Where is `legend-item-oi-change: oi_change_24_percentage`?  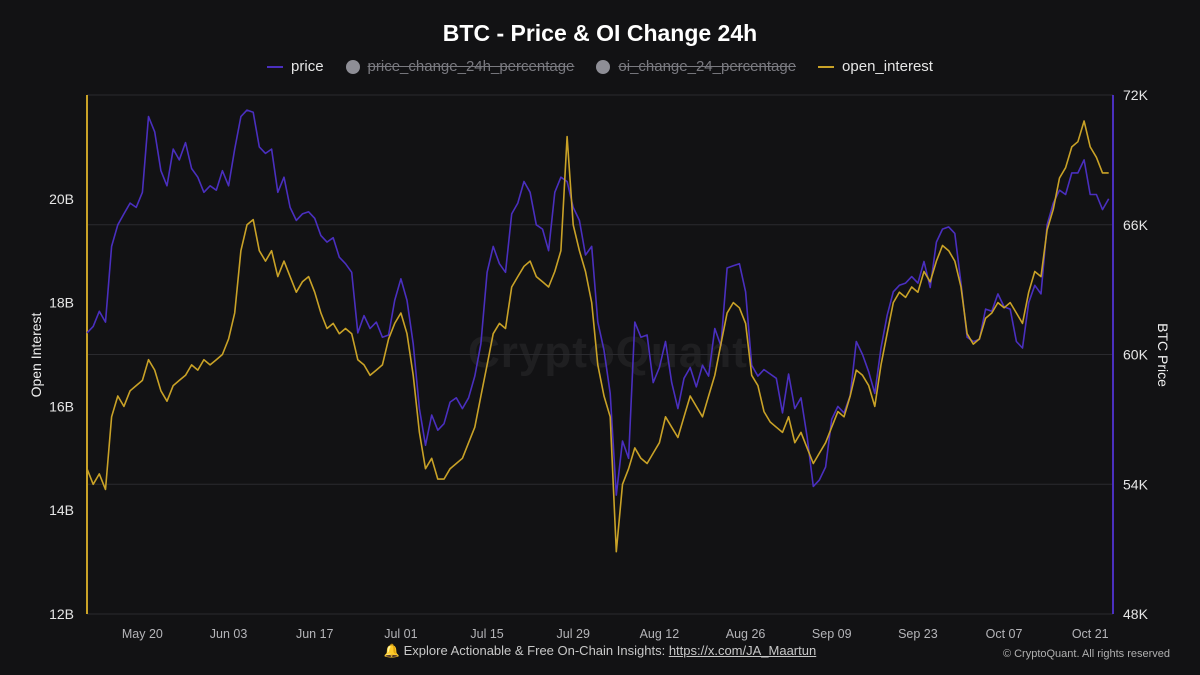 legend-item-oi-change: oi_change_24_percentage is located at coordinates (696, 66).